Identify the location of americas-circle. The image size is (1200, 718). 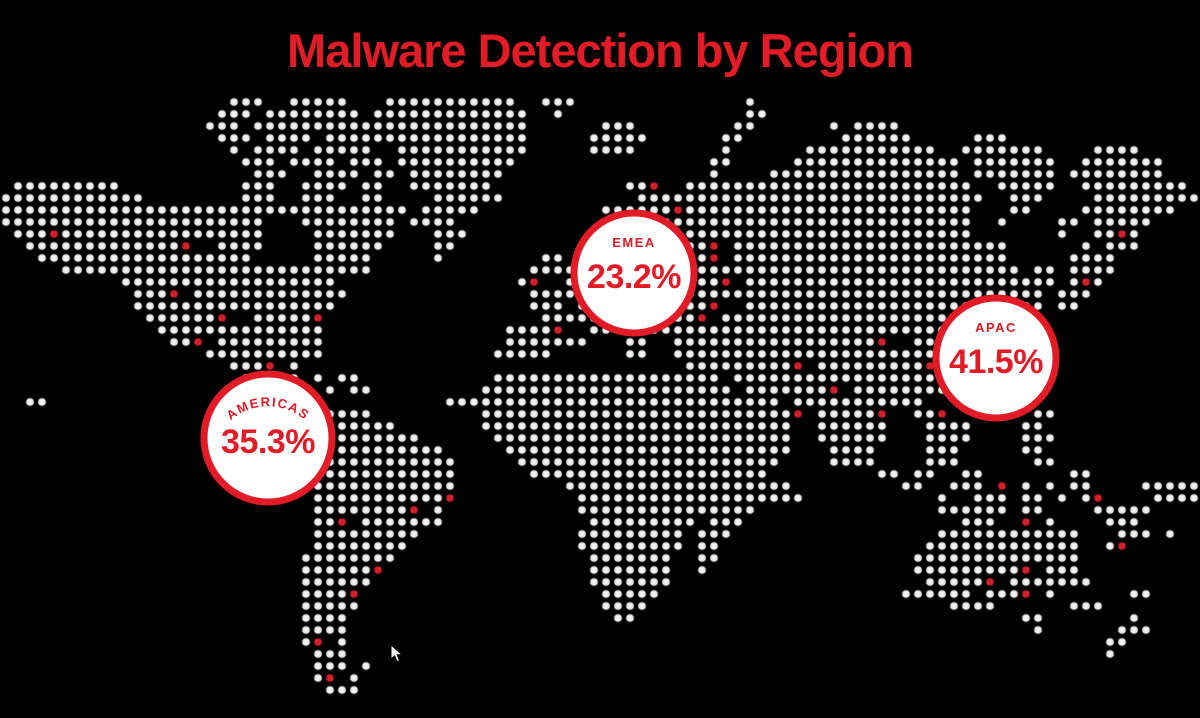
(268, 438).